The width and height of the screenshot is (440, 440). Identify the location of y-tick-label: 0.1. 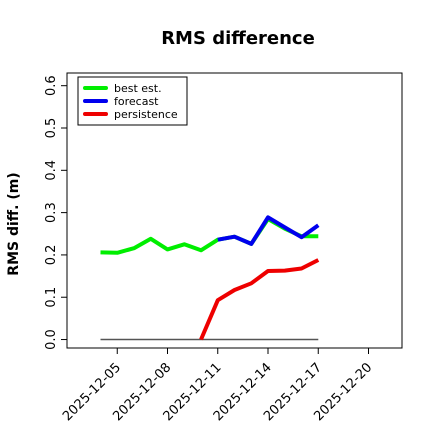
(51, 297).